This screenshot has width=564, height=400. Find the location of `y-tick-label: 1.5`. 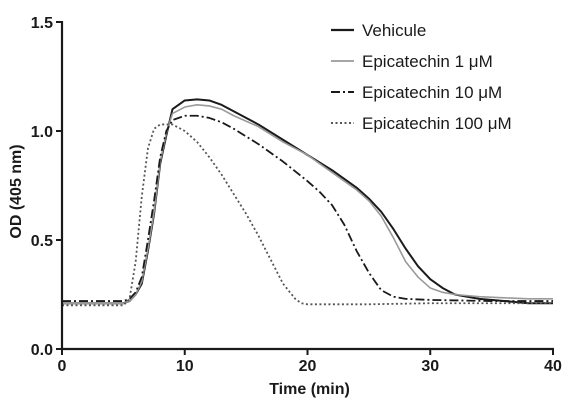

y-tick-label: 1.5 is located at coordinates (42, 23).